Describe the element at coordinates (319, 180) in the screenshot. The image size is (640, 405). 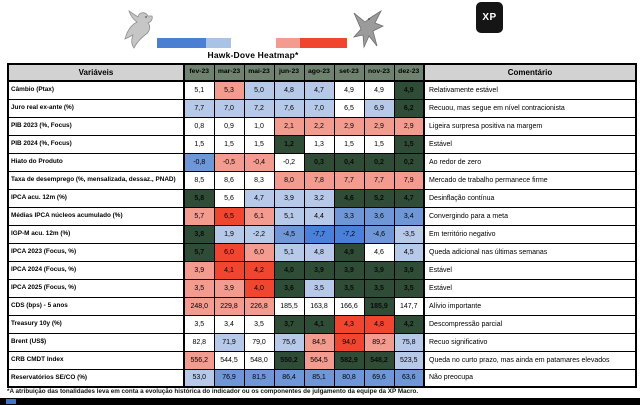
I see `heatmap-cell: 7,8` at that location.